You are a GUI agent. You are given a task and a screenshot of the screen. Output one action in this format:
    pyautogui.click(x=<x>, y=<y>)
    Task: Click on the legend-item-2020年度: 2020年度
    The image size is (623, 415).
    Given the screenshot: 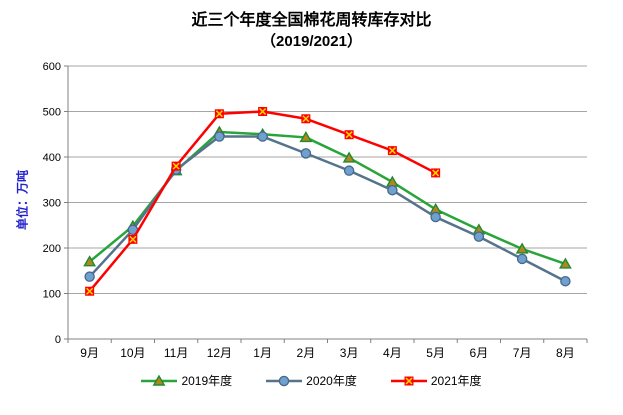 What is the action you would take?
    pyautogui.click(x=311, y=380)
    